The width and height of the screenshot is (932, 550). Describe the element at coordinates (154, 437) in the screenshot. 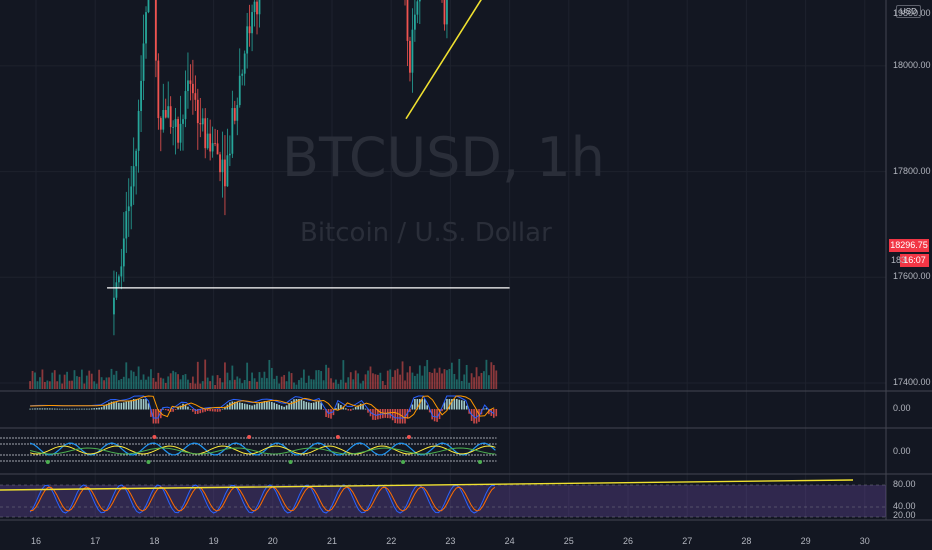

I see `oscillator-sell-dot` at that location.